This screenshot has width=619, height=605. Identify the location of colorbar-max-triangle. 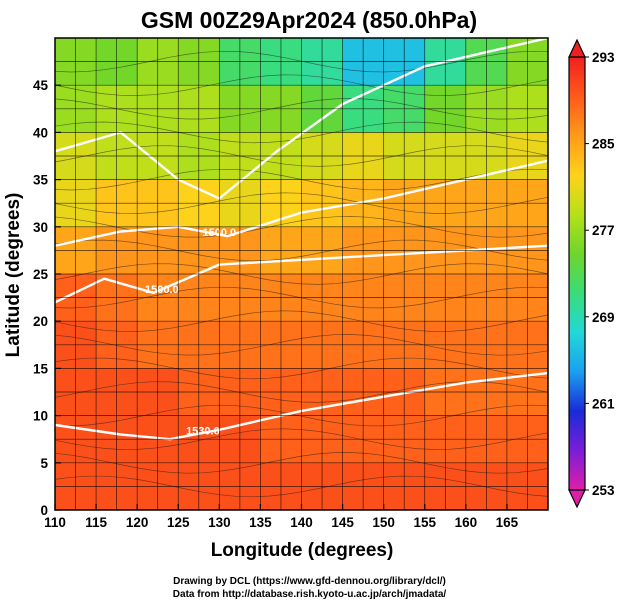
(577, 48).